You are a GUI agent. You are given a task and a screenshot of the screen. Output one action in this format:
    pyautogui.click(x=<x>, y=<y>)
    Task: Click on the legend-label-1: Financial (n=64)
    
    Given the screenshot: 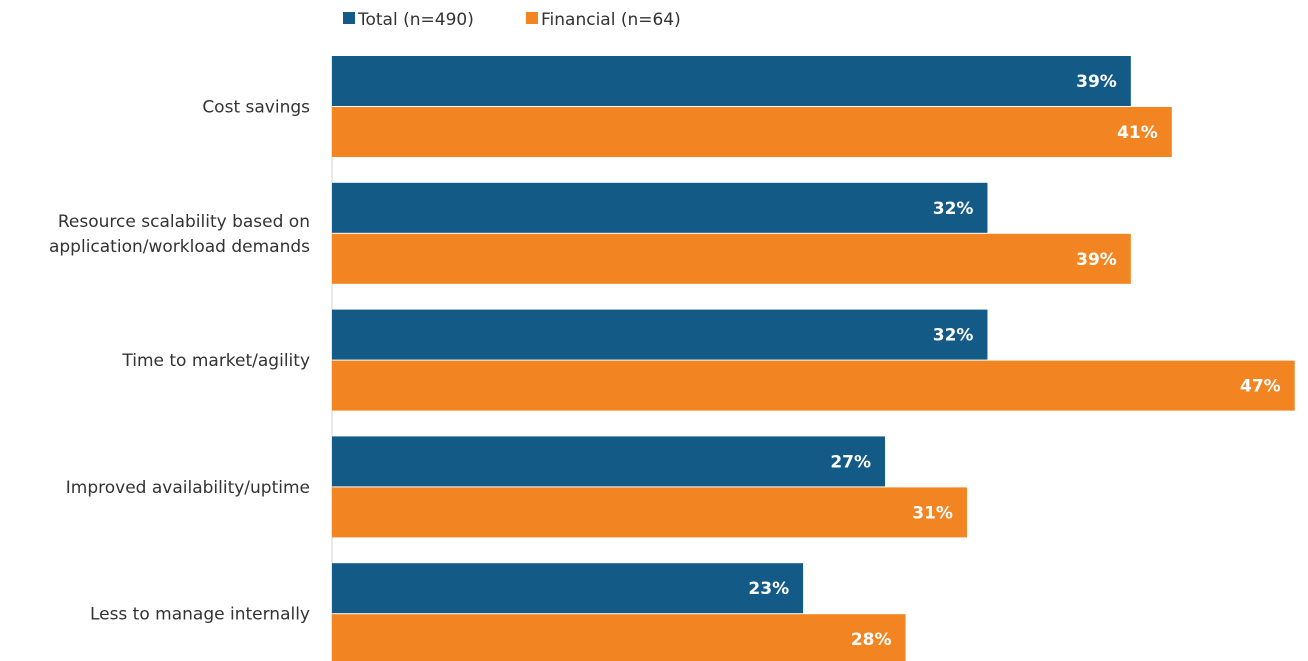 What is the action you would take?
    pyautogui.click(x=611, y=20)
    